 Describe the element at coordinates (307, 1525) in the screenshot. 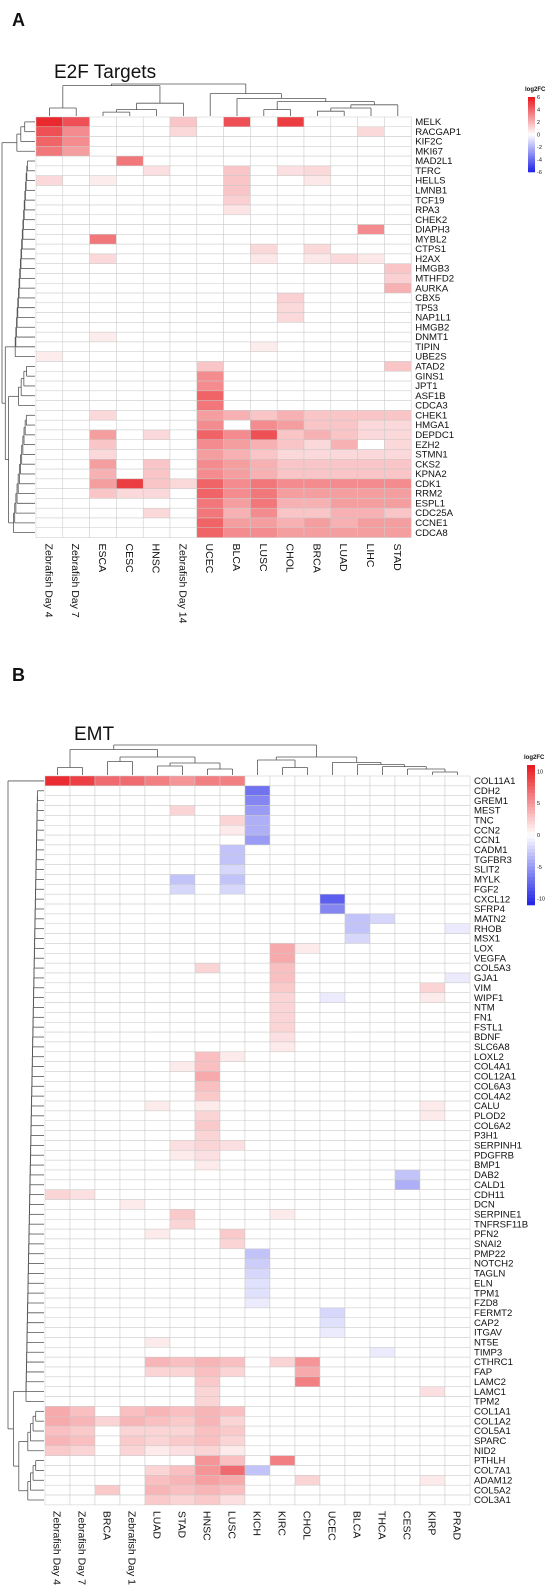

I see `column-label: CHOL` at that location.